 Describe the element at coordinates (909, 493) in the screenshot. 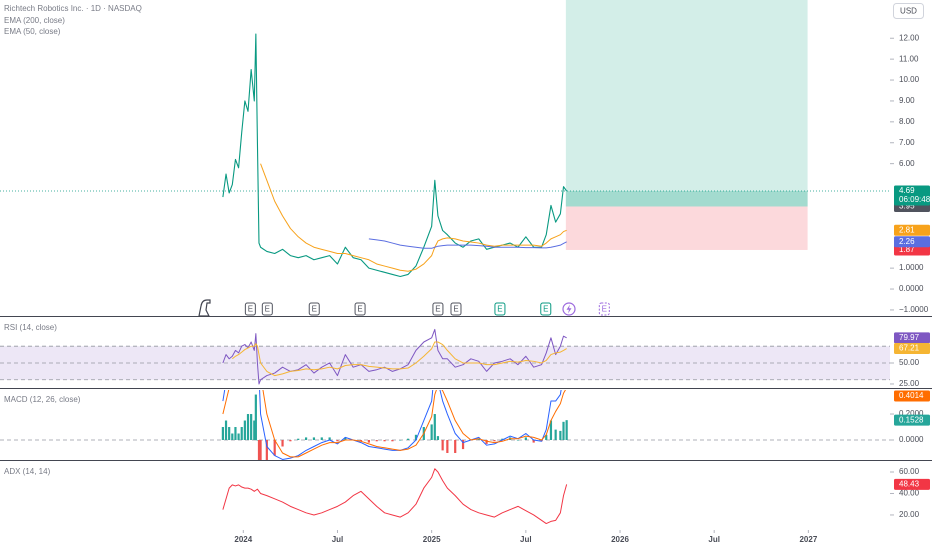

I see `y-tick-label: 40.00` at that location.